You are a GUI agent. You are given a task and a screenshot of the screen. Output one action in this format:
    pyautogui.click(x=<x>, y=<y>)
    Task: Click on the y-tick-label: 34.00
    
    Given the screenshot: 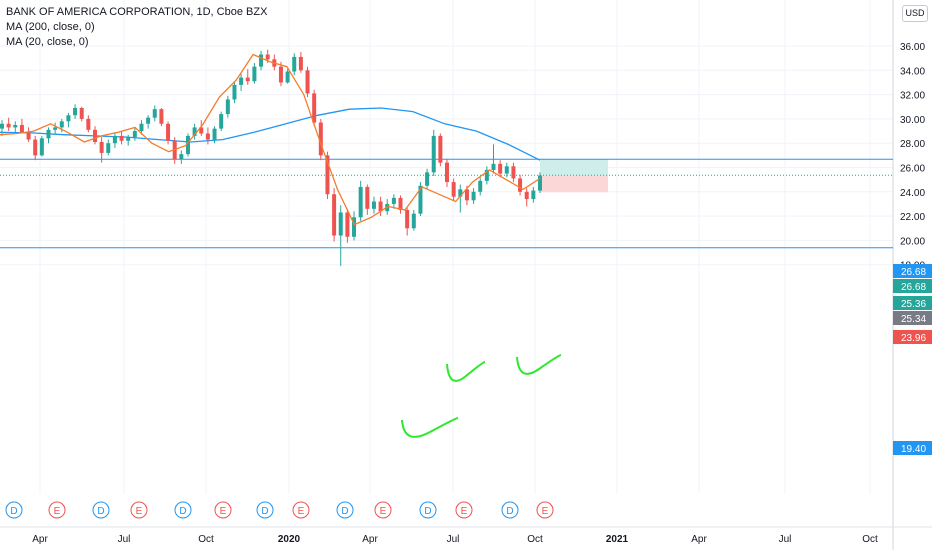 What is the action you would take?
    pyautogui.click(x=912, y=71)
    